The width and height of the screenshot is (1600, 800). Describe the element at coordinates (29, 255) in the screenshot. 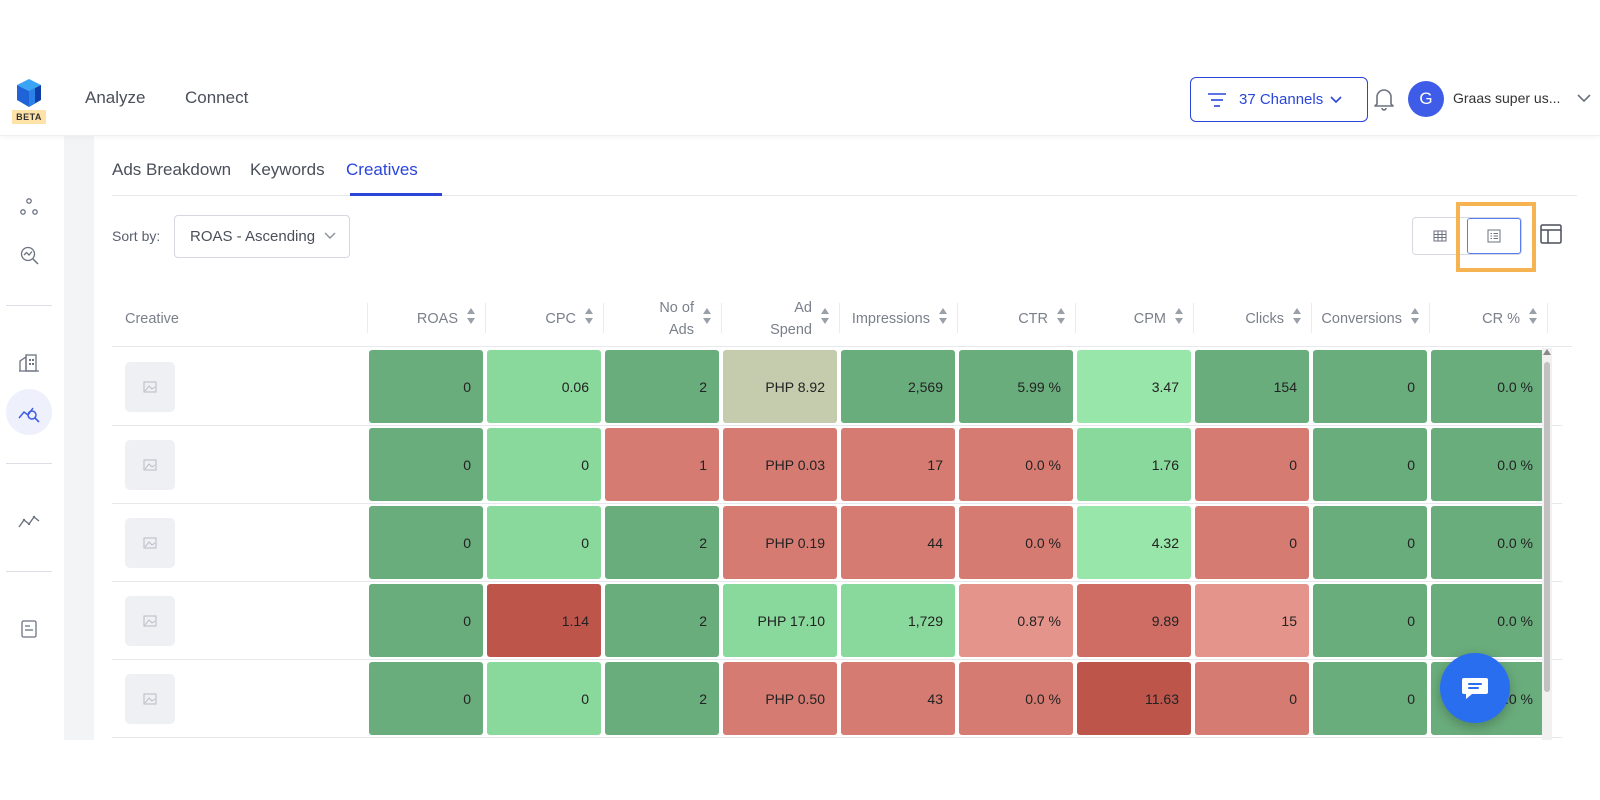

I see `sidebar-item-analysis` at that location.